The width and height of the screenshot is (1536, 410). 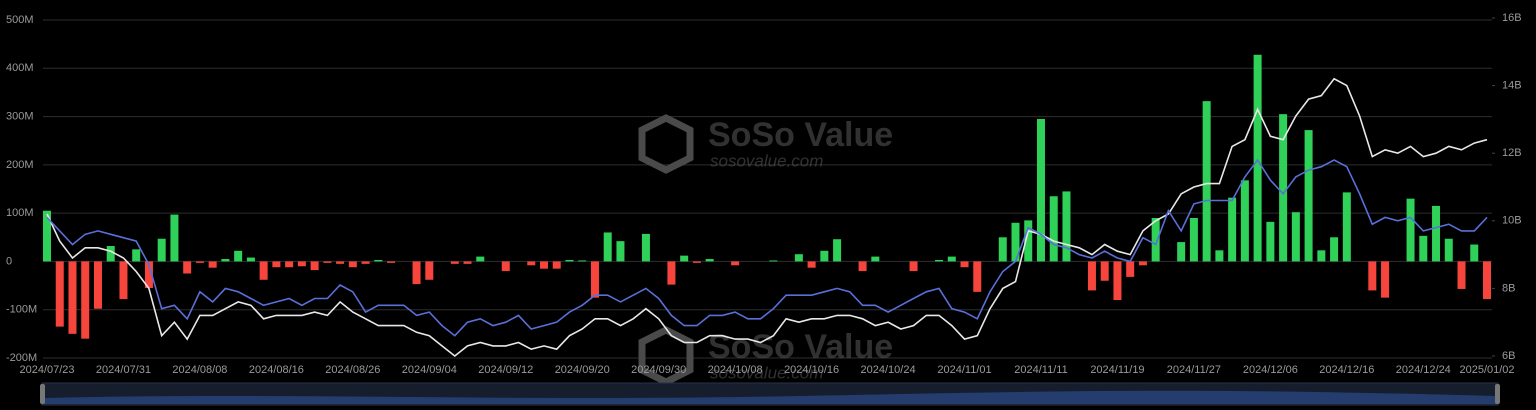 I want to click on watermark-url: sosovalue.com, so click(x=766, y=372).